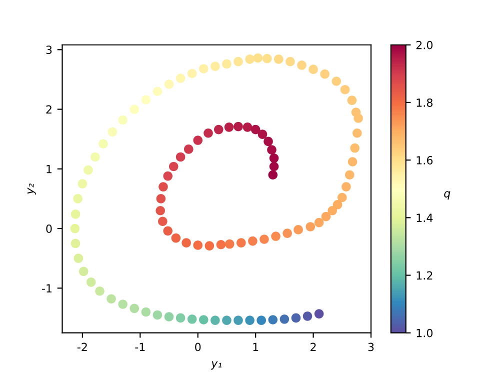 The width and height of the screenshot is (498, 374). Describe the element at coordinates (255, 347) in the screenshot. I see `x-tick-label: 1` at that location.